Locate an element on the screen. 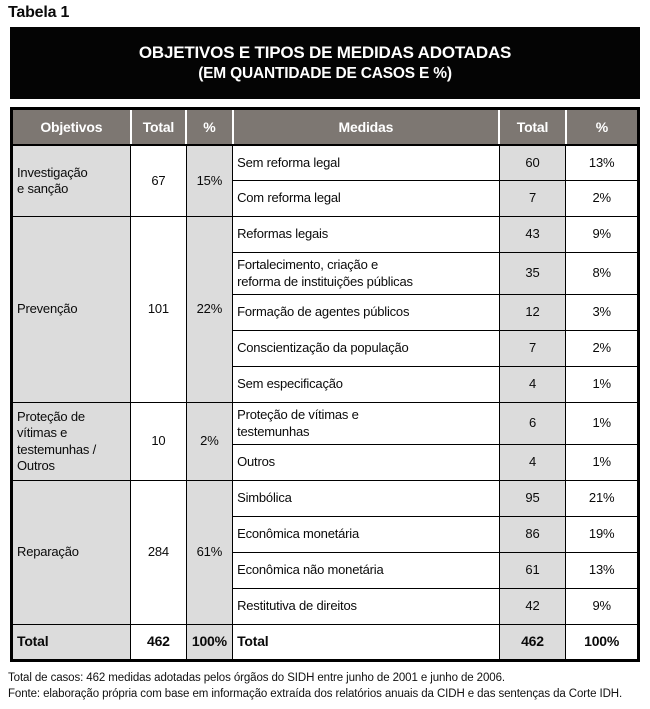 Image resolution: width=650 pixels, height=709 pixels. medida-cell: Econômica monetária is located at coordinates (366, 534).